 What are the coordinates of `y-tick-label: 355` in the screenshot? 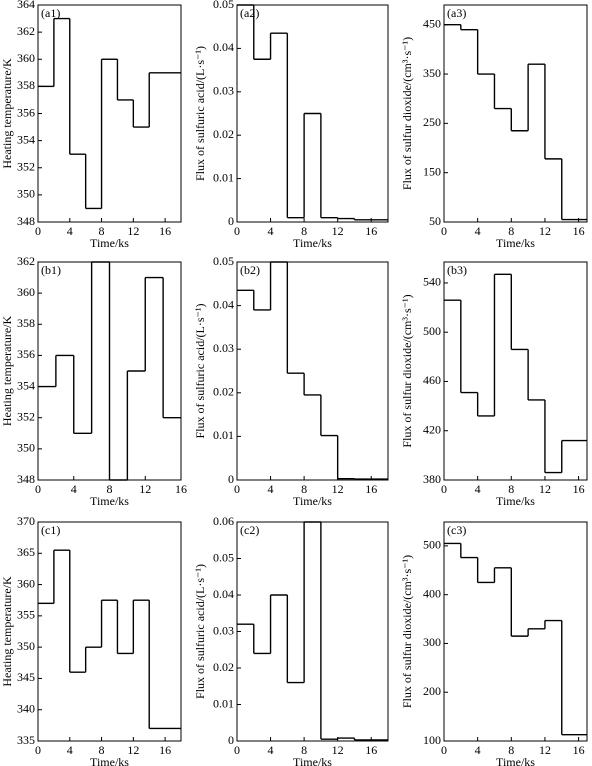 It's located at (26, 615).